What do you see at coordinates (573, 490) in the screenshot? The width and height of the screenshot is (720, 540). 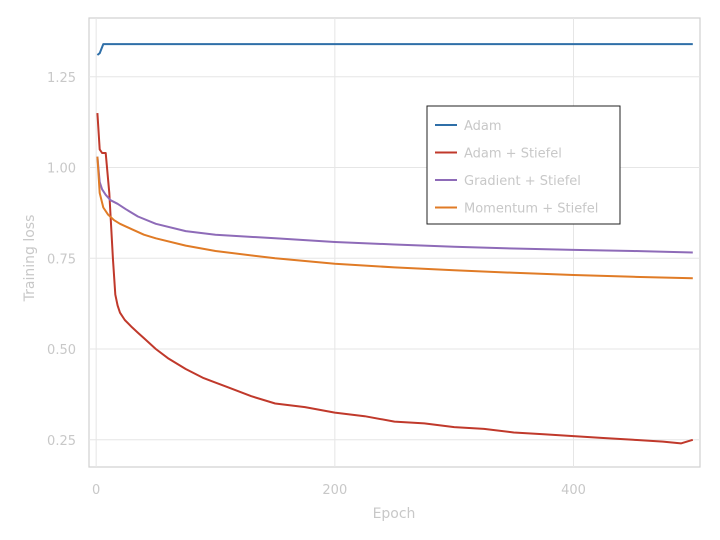 I see `x-tick-label: 400` at bounding box center [573, 490].